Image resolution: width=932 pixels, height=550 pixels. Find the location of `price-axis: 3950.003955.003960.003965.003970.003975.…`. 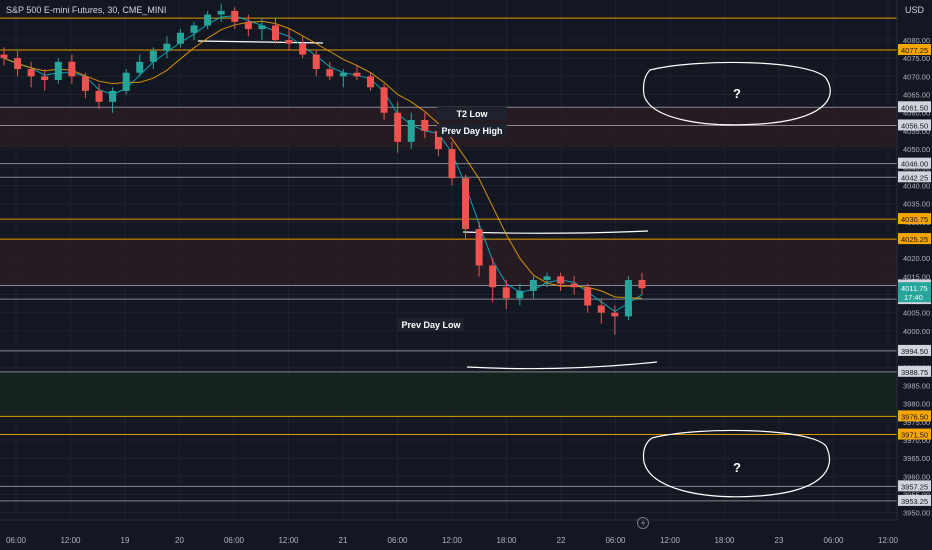

price-axis: 3950.003955.003960.003965.003970.003975.… is located at coordinates (914, 275).